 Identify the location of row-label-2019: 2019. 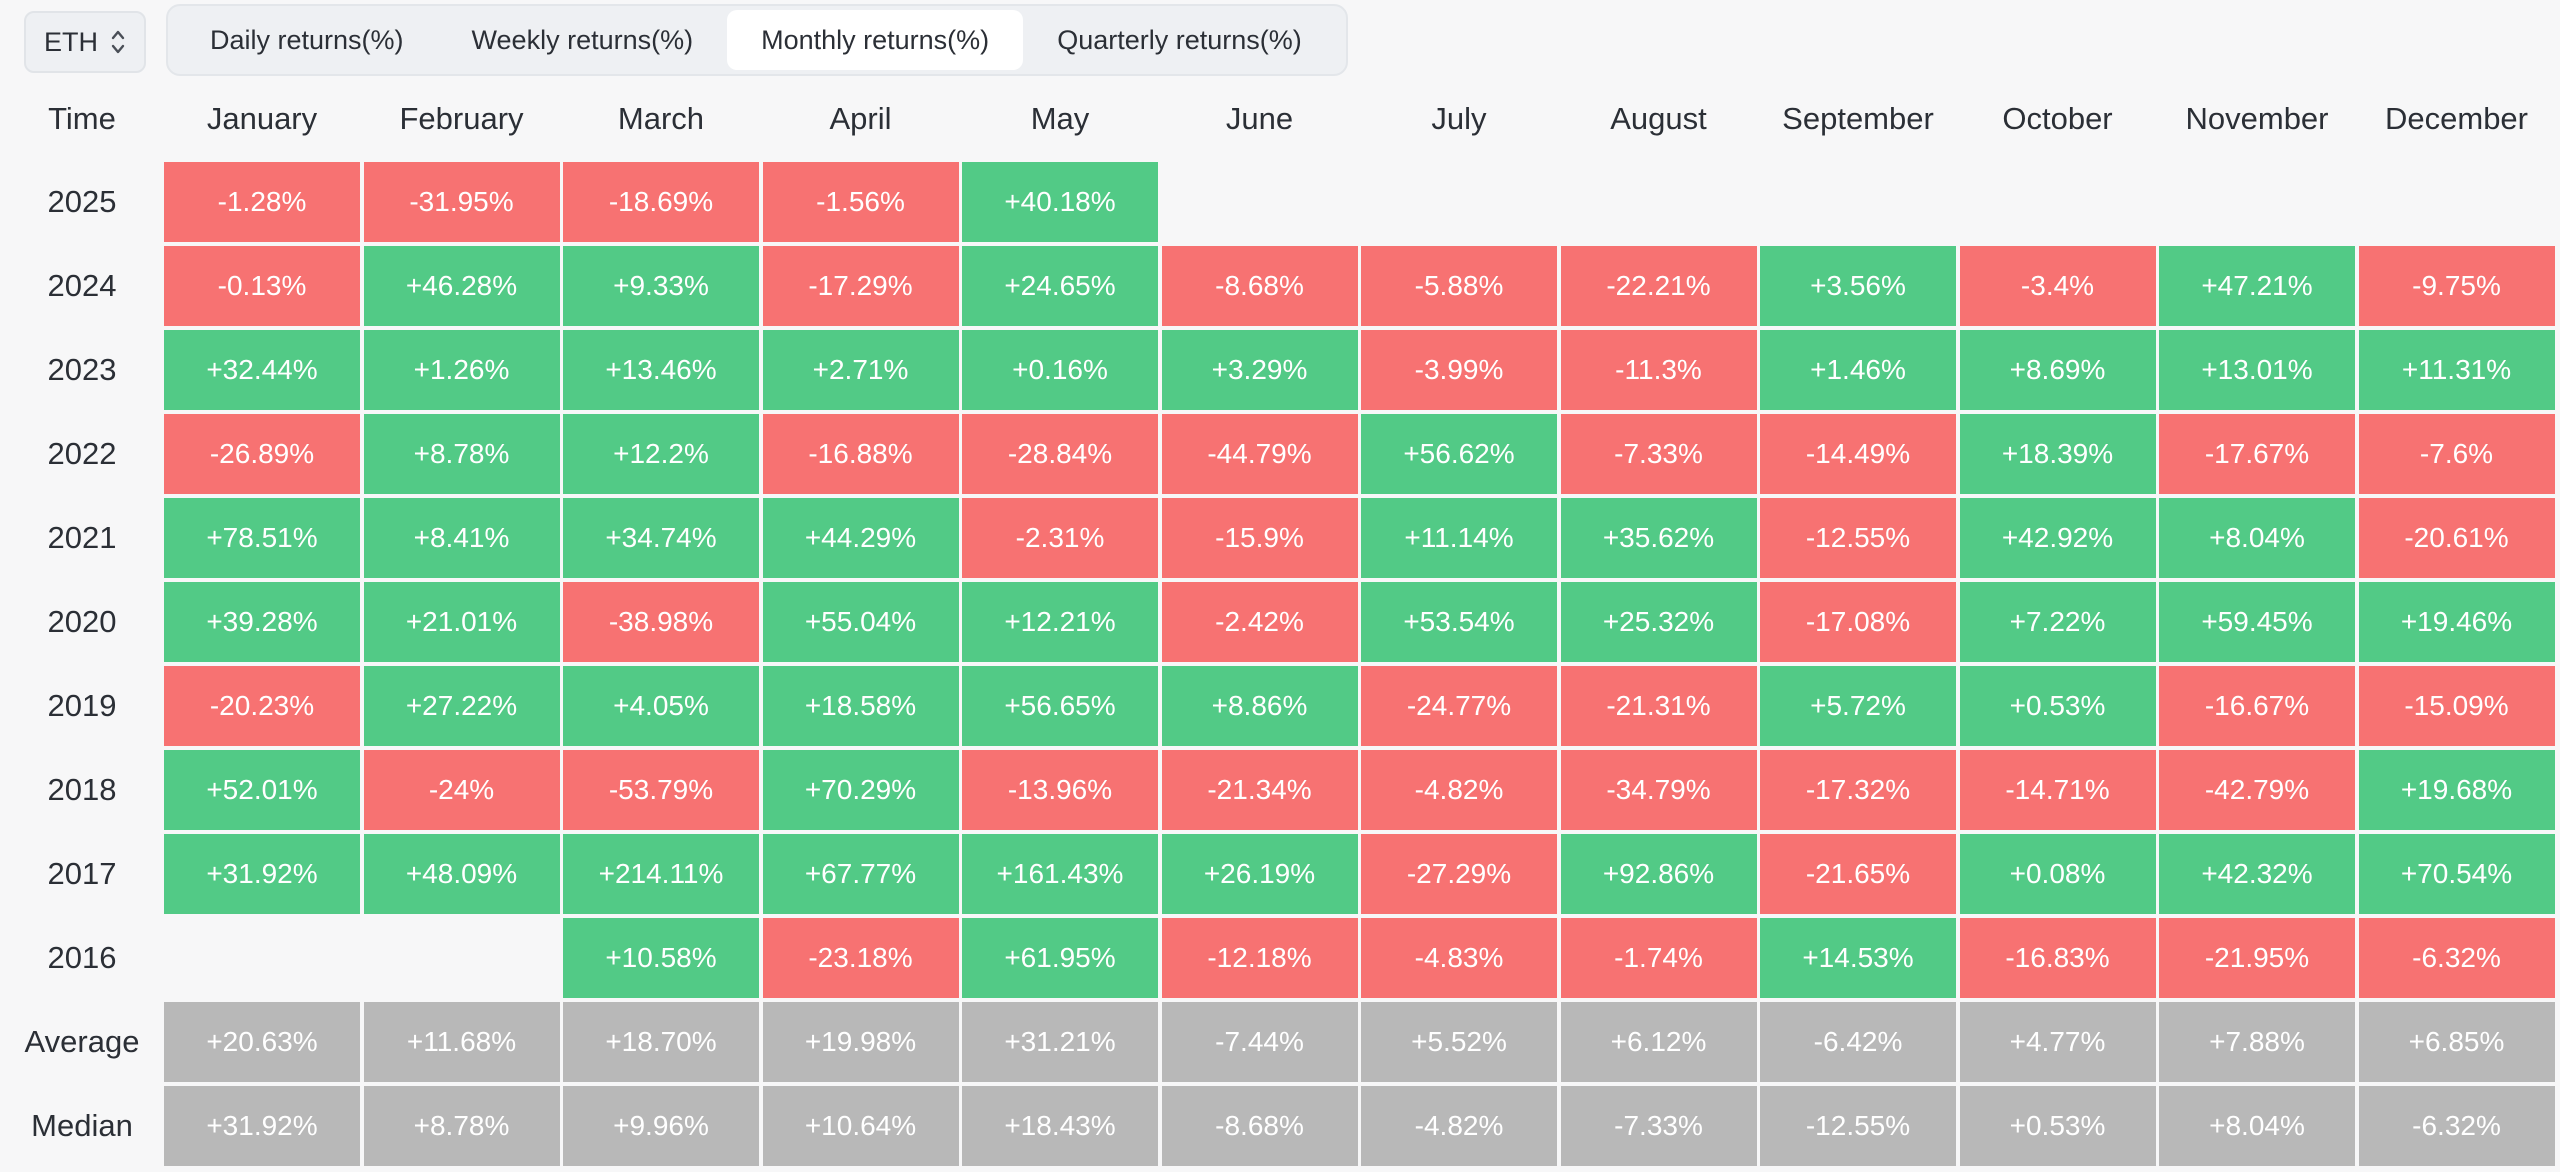
(82, 705).